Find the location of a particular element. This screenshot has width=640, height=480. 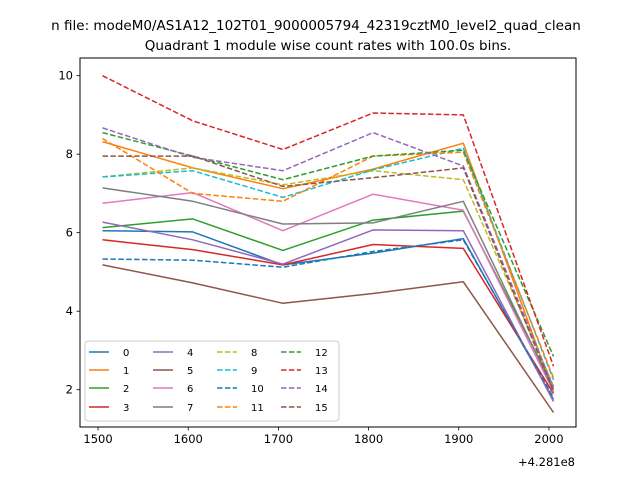

legend-label-9: 9 is located at coordinates (254, 371).